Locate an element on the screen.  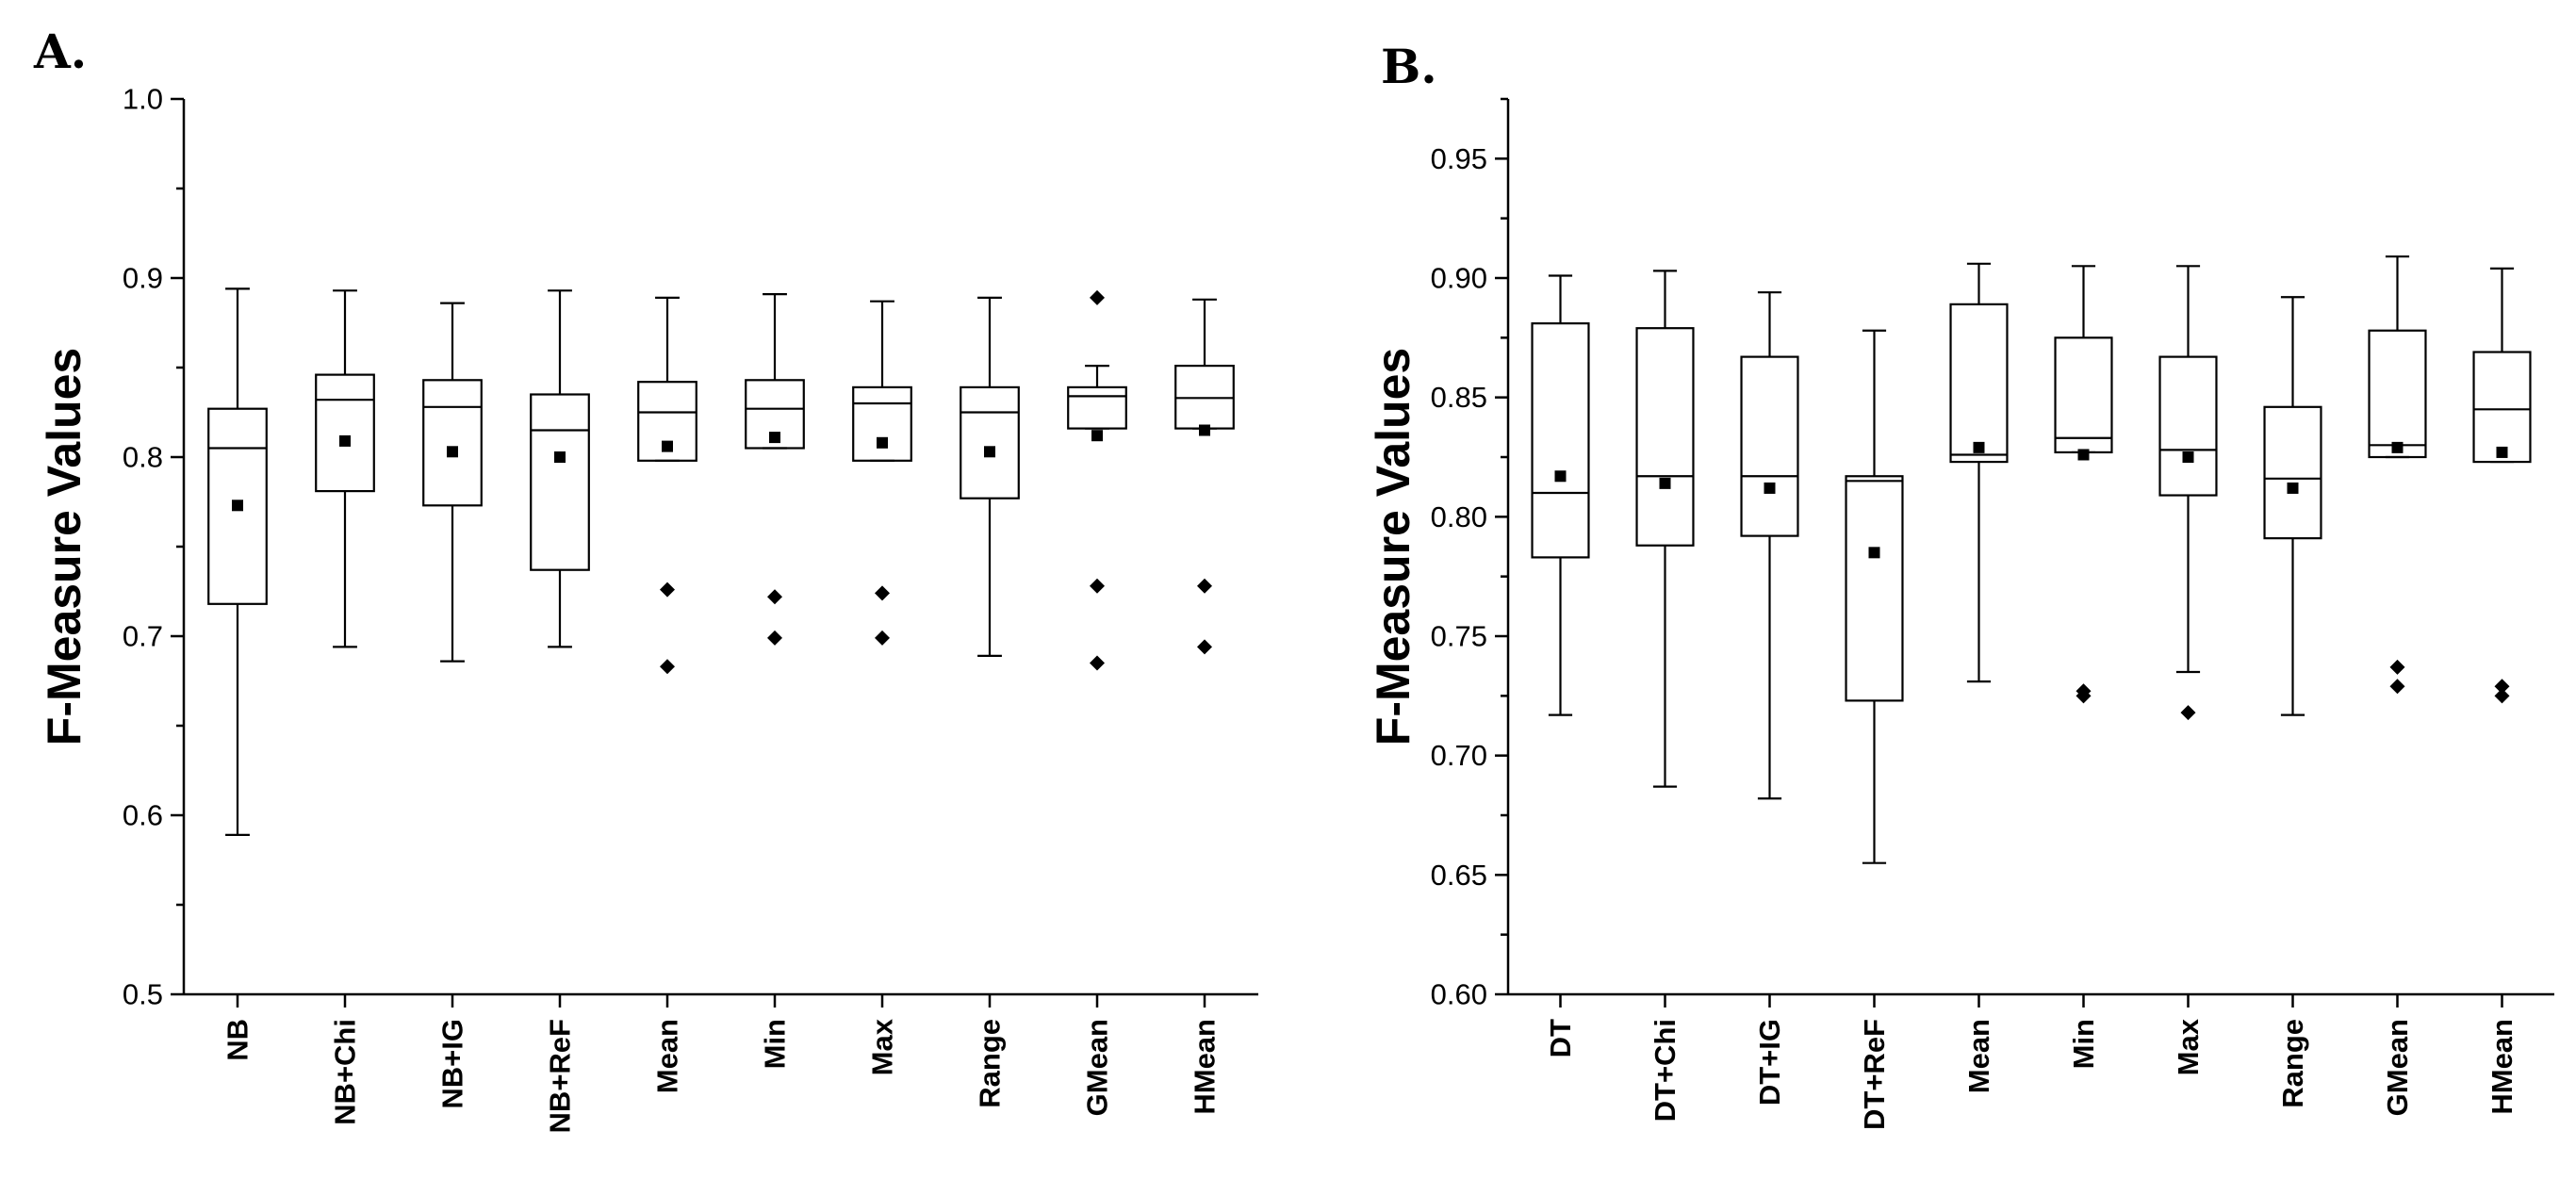
y-tick-label: 0.80 is located at coordinates (1459, 516).